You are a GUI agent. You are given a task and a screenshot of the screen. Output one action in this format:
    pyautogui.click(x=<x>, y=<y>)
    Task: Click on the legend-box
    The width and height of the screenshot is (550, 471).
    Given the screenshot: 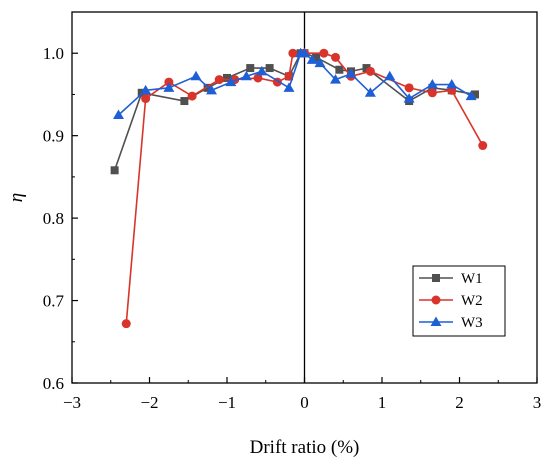 What is the action you would take?
    pyautogui.click(x=459, y=301)
    